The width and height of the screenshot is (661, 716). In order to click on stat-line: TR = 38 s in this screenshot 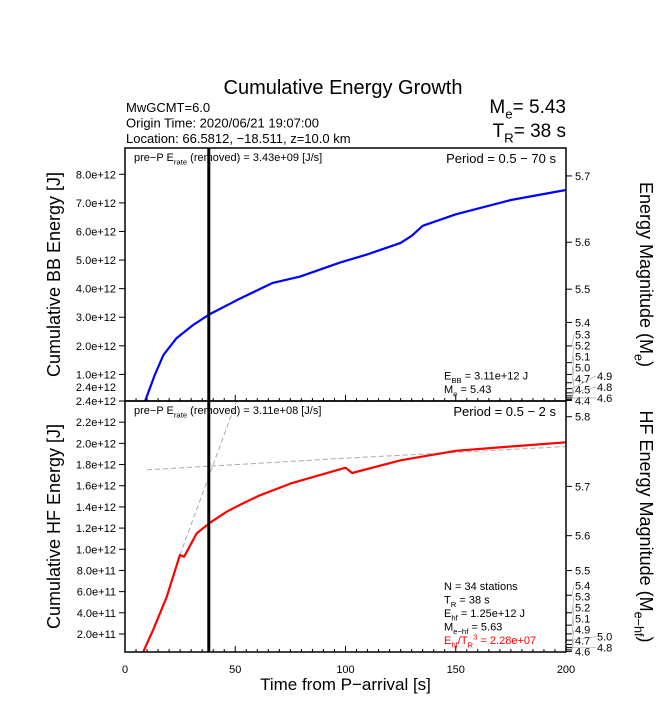, I will do `click(467, 602)`.